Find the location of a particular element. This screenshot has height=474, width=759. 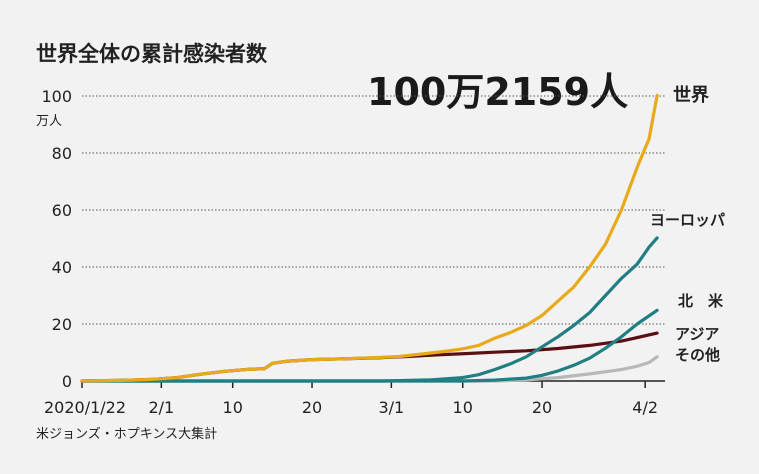

y-tick-label: 100 is located at coordinates (56, 96).